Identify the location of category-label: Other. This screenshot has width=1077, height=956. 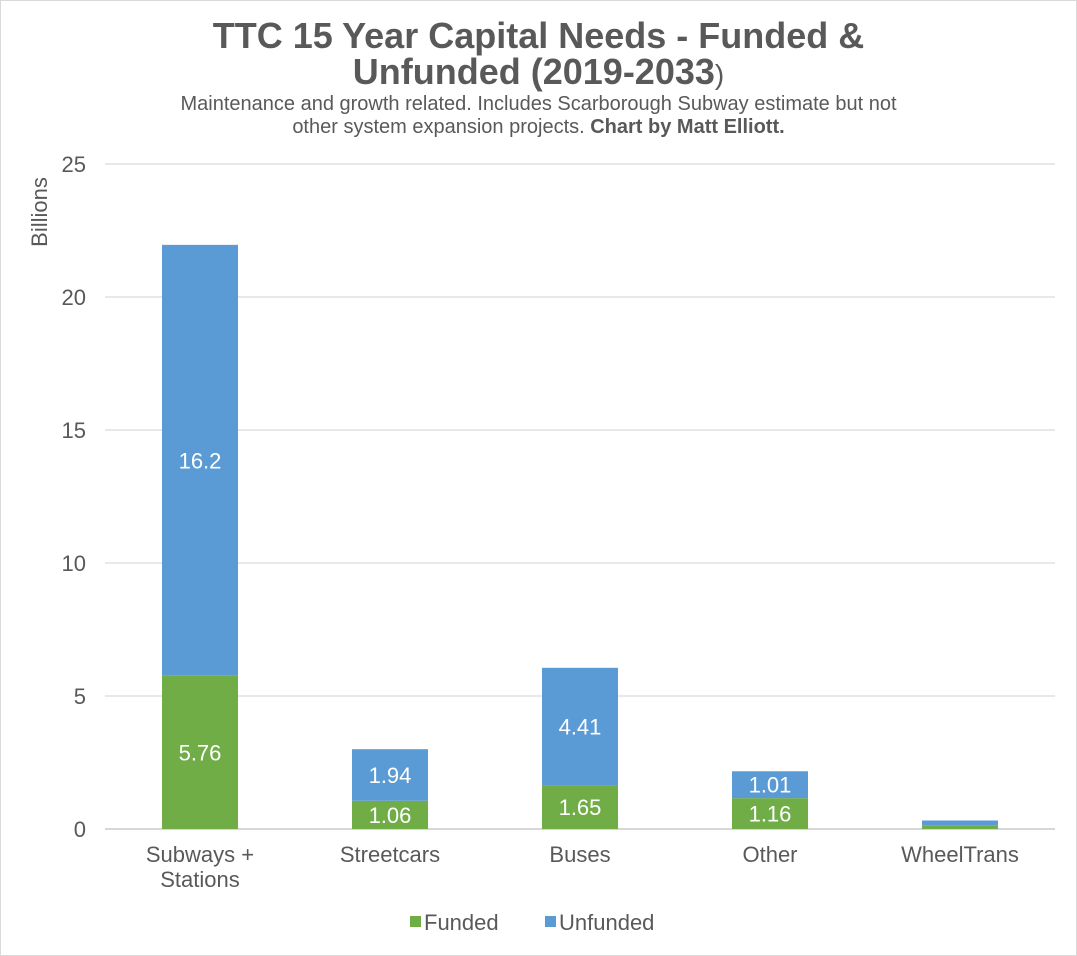
(769, 854).